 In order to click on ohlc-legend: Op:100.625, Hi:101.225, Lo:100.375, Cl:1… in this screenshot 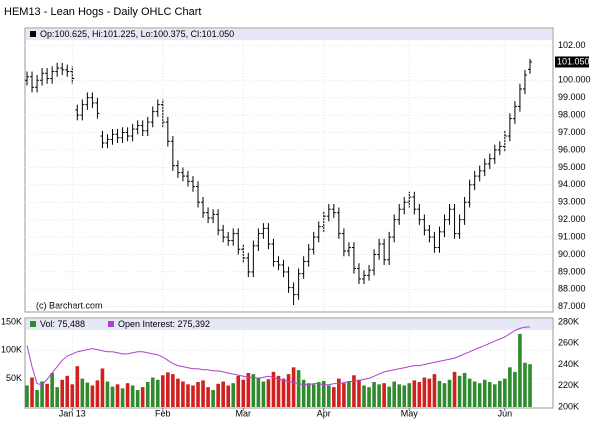, I will do `click(137, 34)`.